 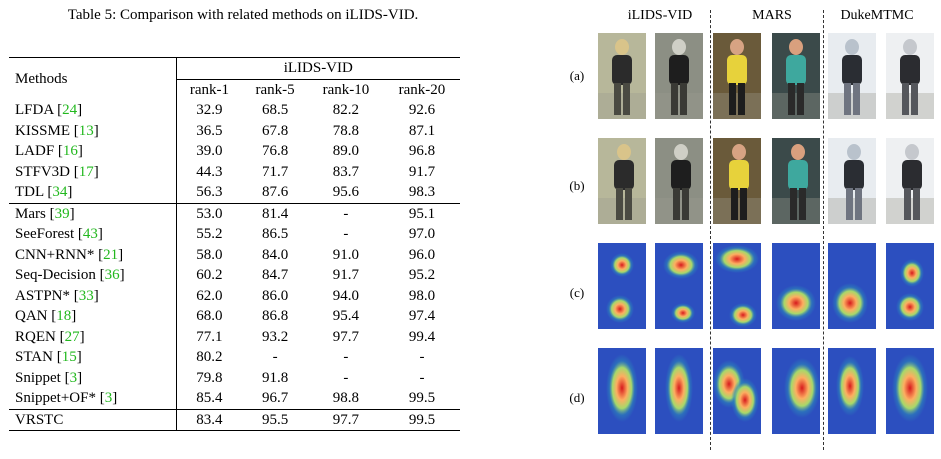 I want to click on rank-value: 84.7, so click(x=275, y=275).